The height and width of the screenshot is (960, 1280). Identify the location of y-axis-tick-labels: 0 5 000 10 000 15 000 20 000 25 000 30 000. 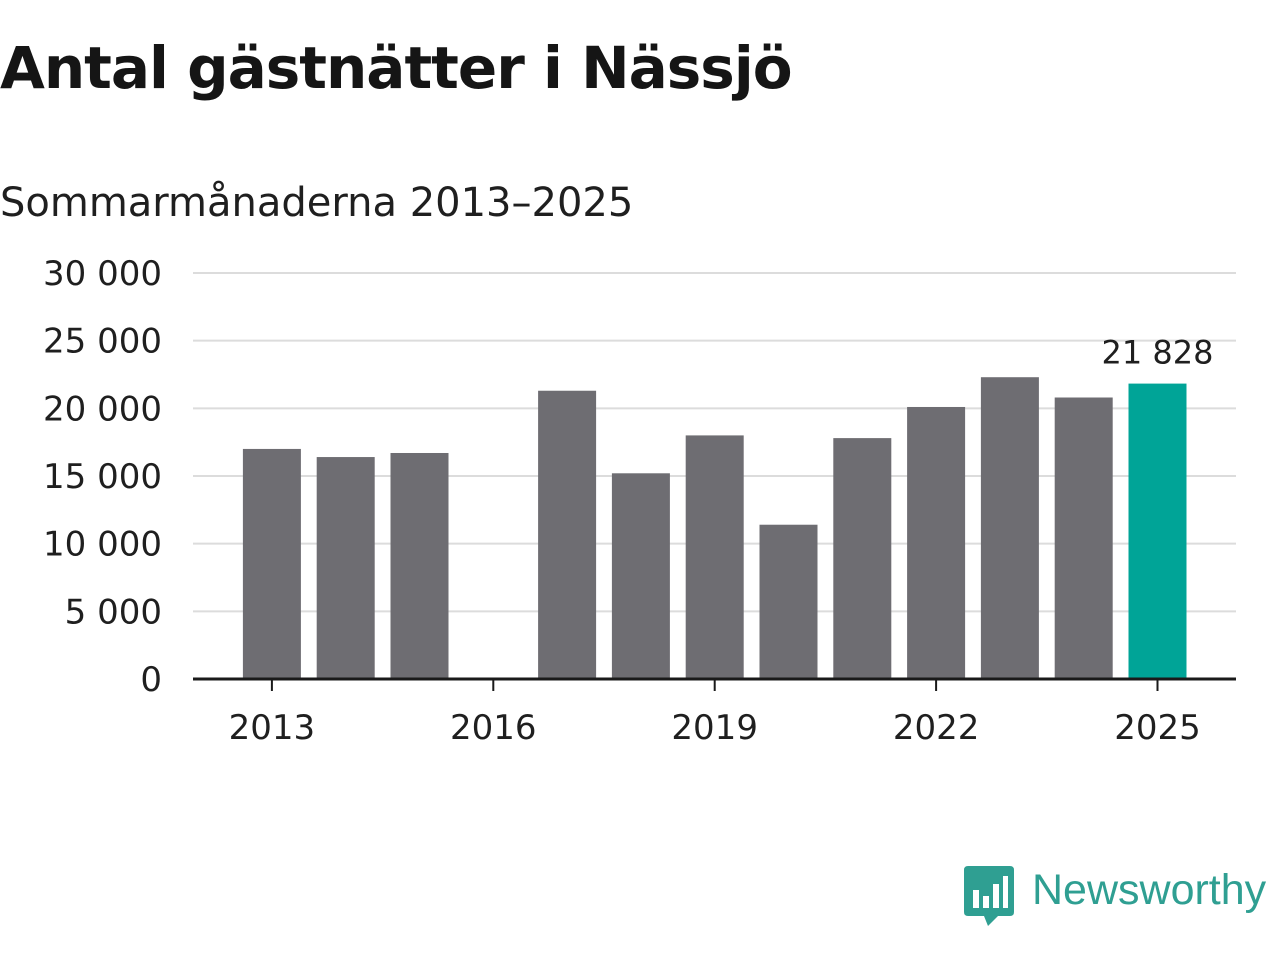
(102, 477).